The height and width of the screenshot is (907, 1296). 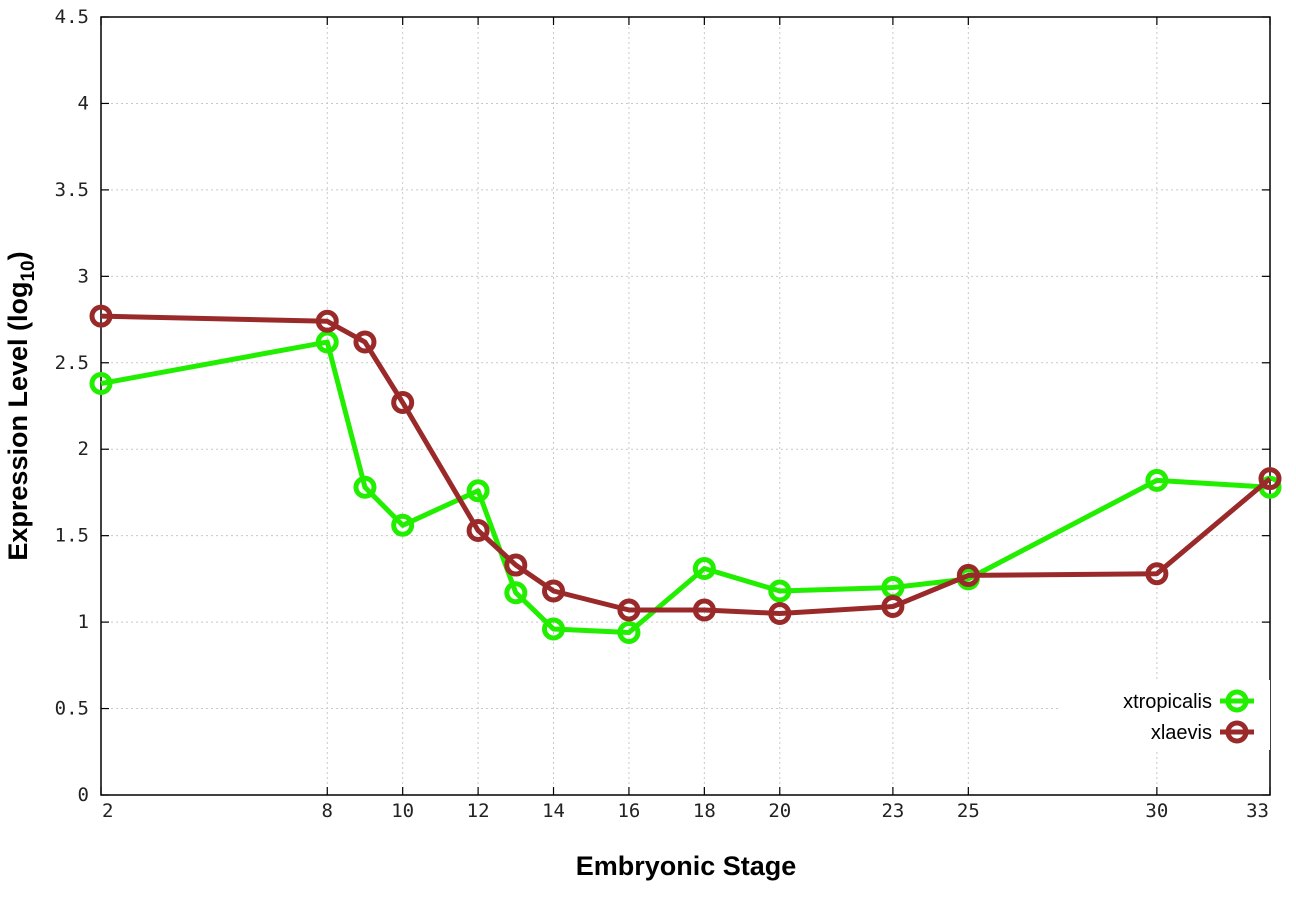 I want to click on y-tick-label: 0.5, so click(x=72, y=709).